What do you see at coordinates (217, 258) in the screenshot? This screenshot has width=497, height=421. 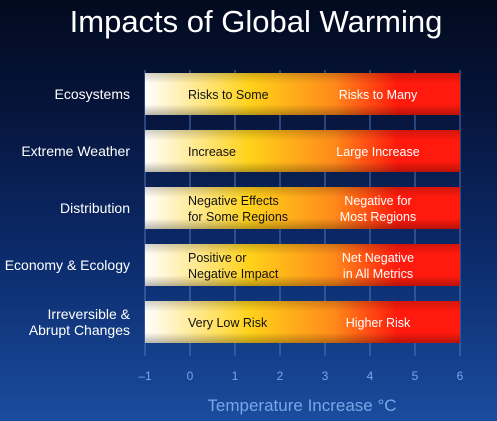 I see `low-impact-label: Positive or` at bounding box center [217, 258].